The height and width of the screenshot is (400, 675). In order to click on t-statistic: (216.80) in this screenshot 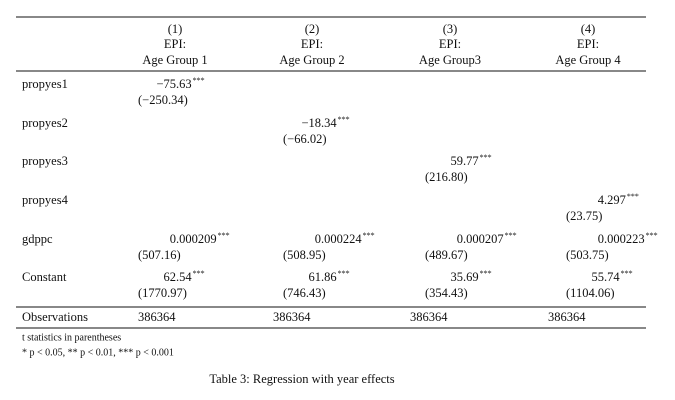, I will do `click(446, 177)`.